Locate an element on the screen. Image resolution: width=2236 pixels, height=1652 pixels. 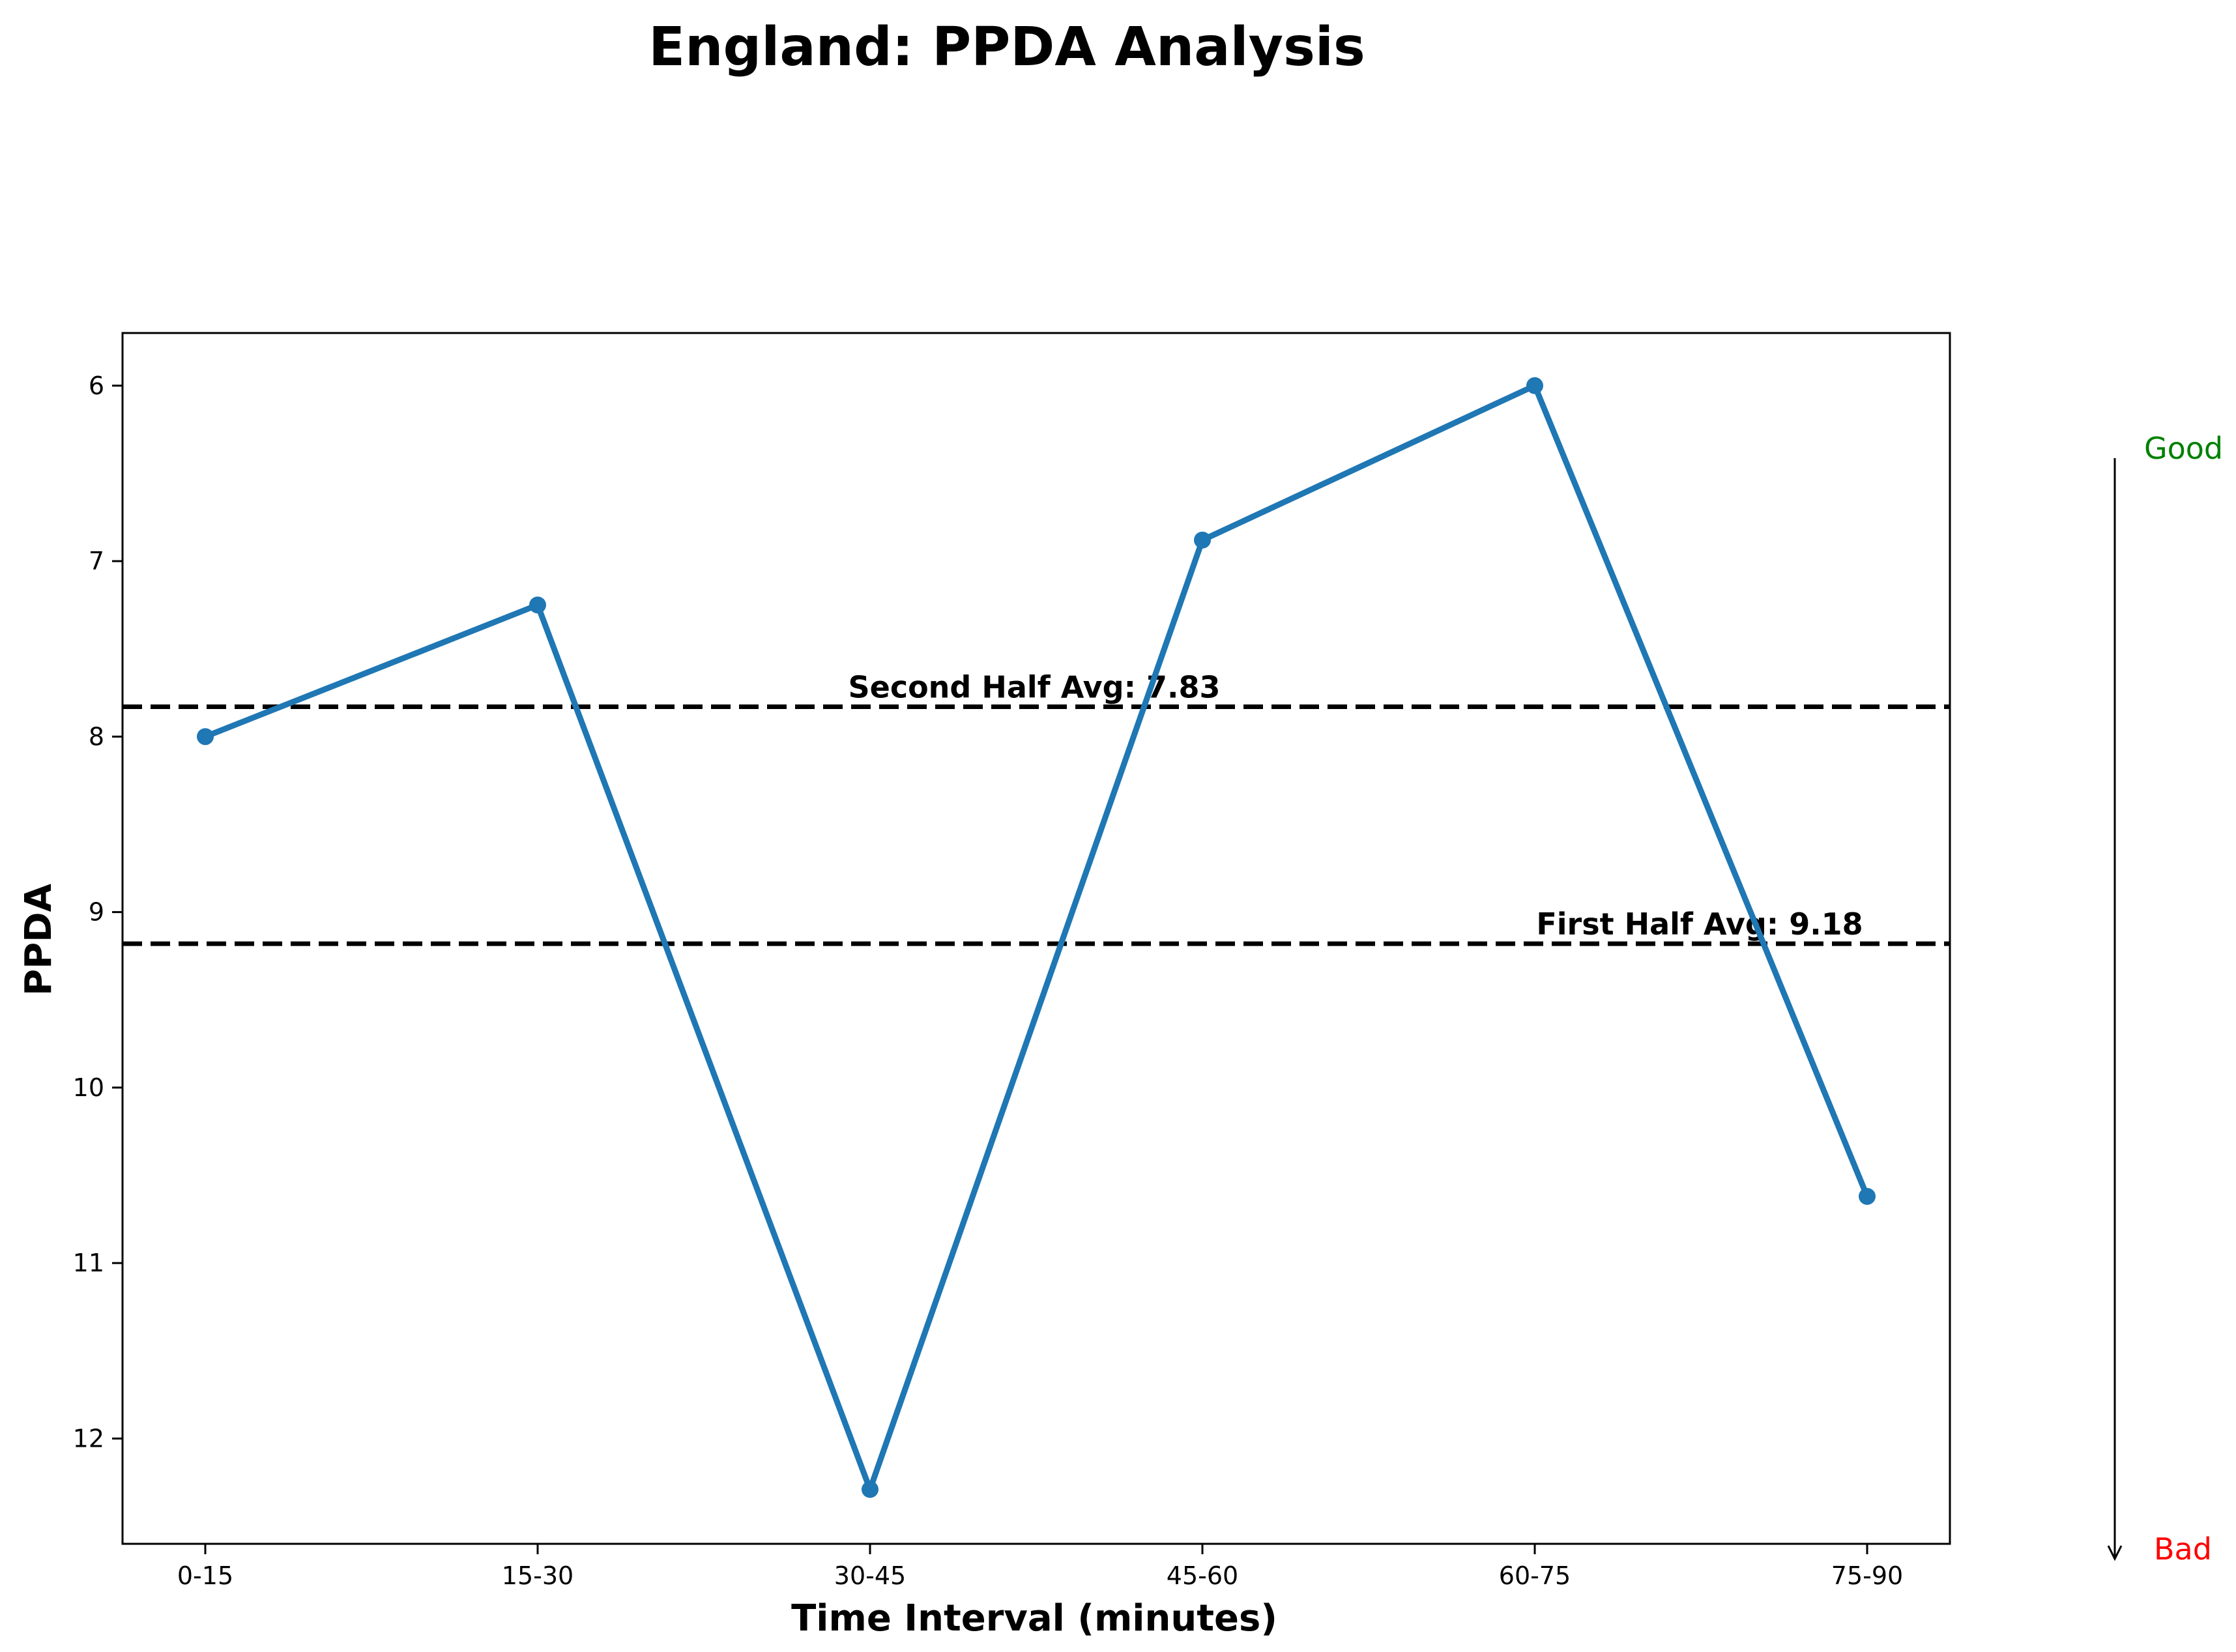
indicator-good-label: Good is located at coordinates (2183, 449).